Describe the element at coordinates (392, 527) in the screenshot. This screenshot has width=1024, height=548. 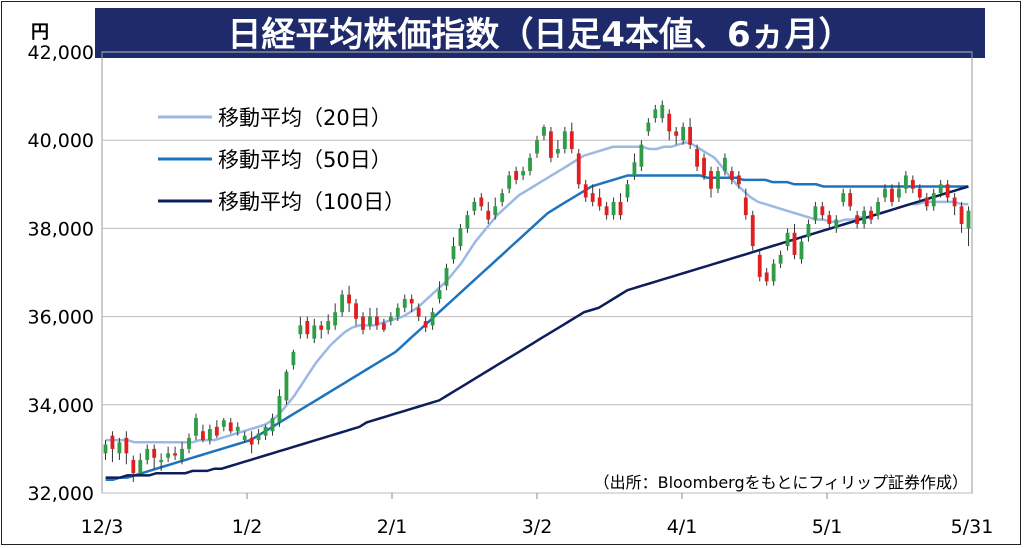
I see `x-tick-label: 2/1` at that location.